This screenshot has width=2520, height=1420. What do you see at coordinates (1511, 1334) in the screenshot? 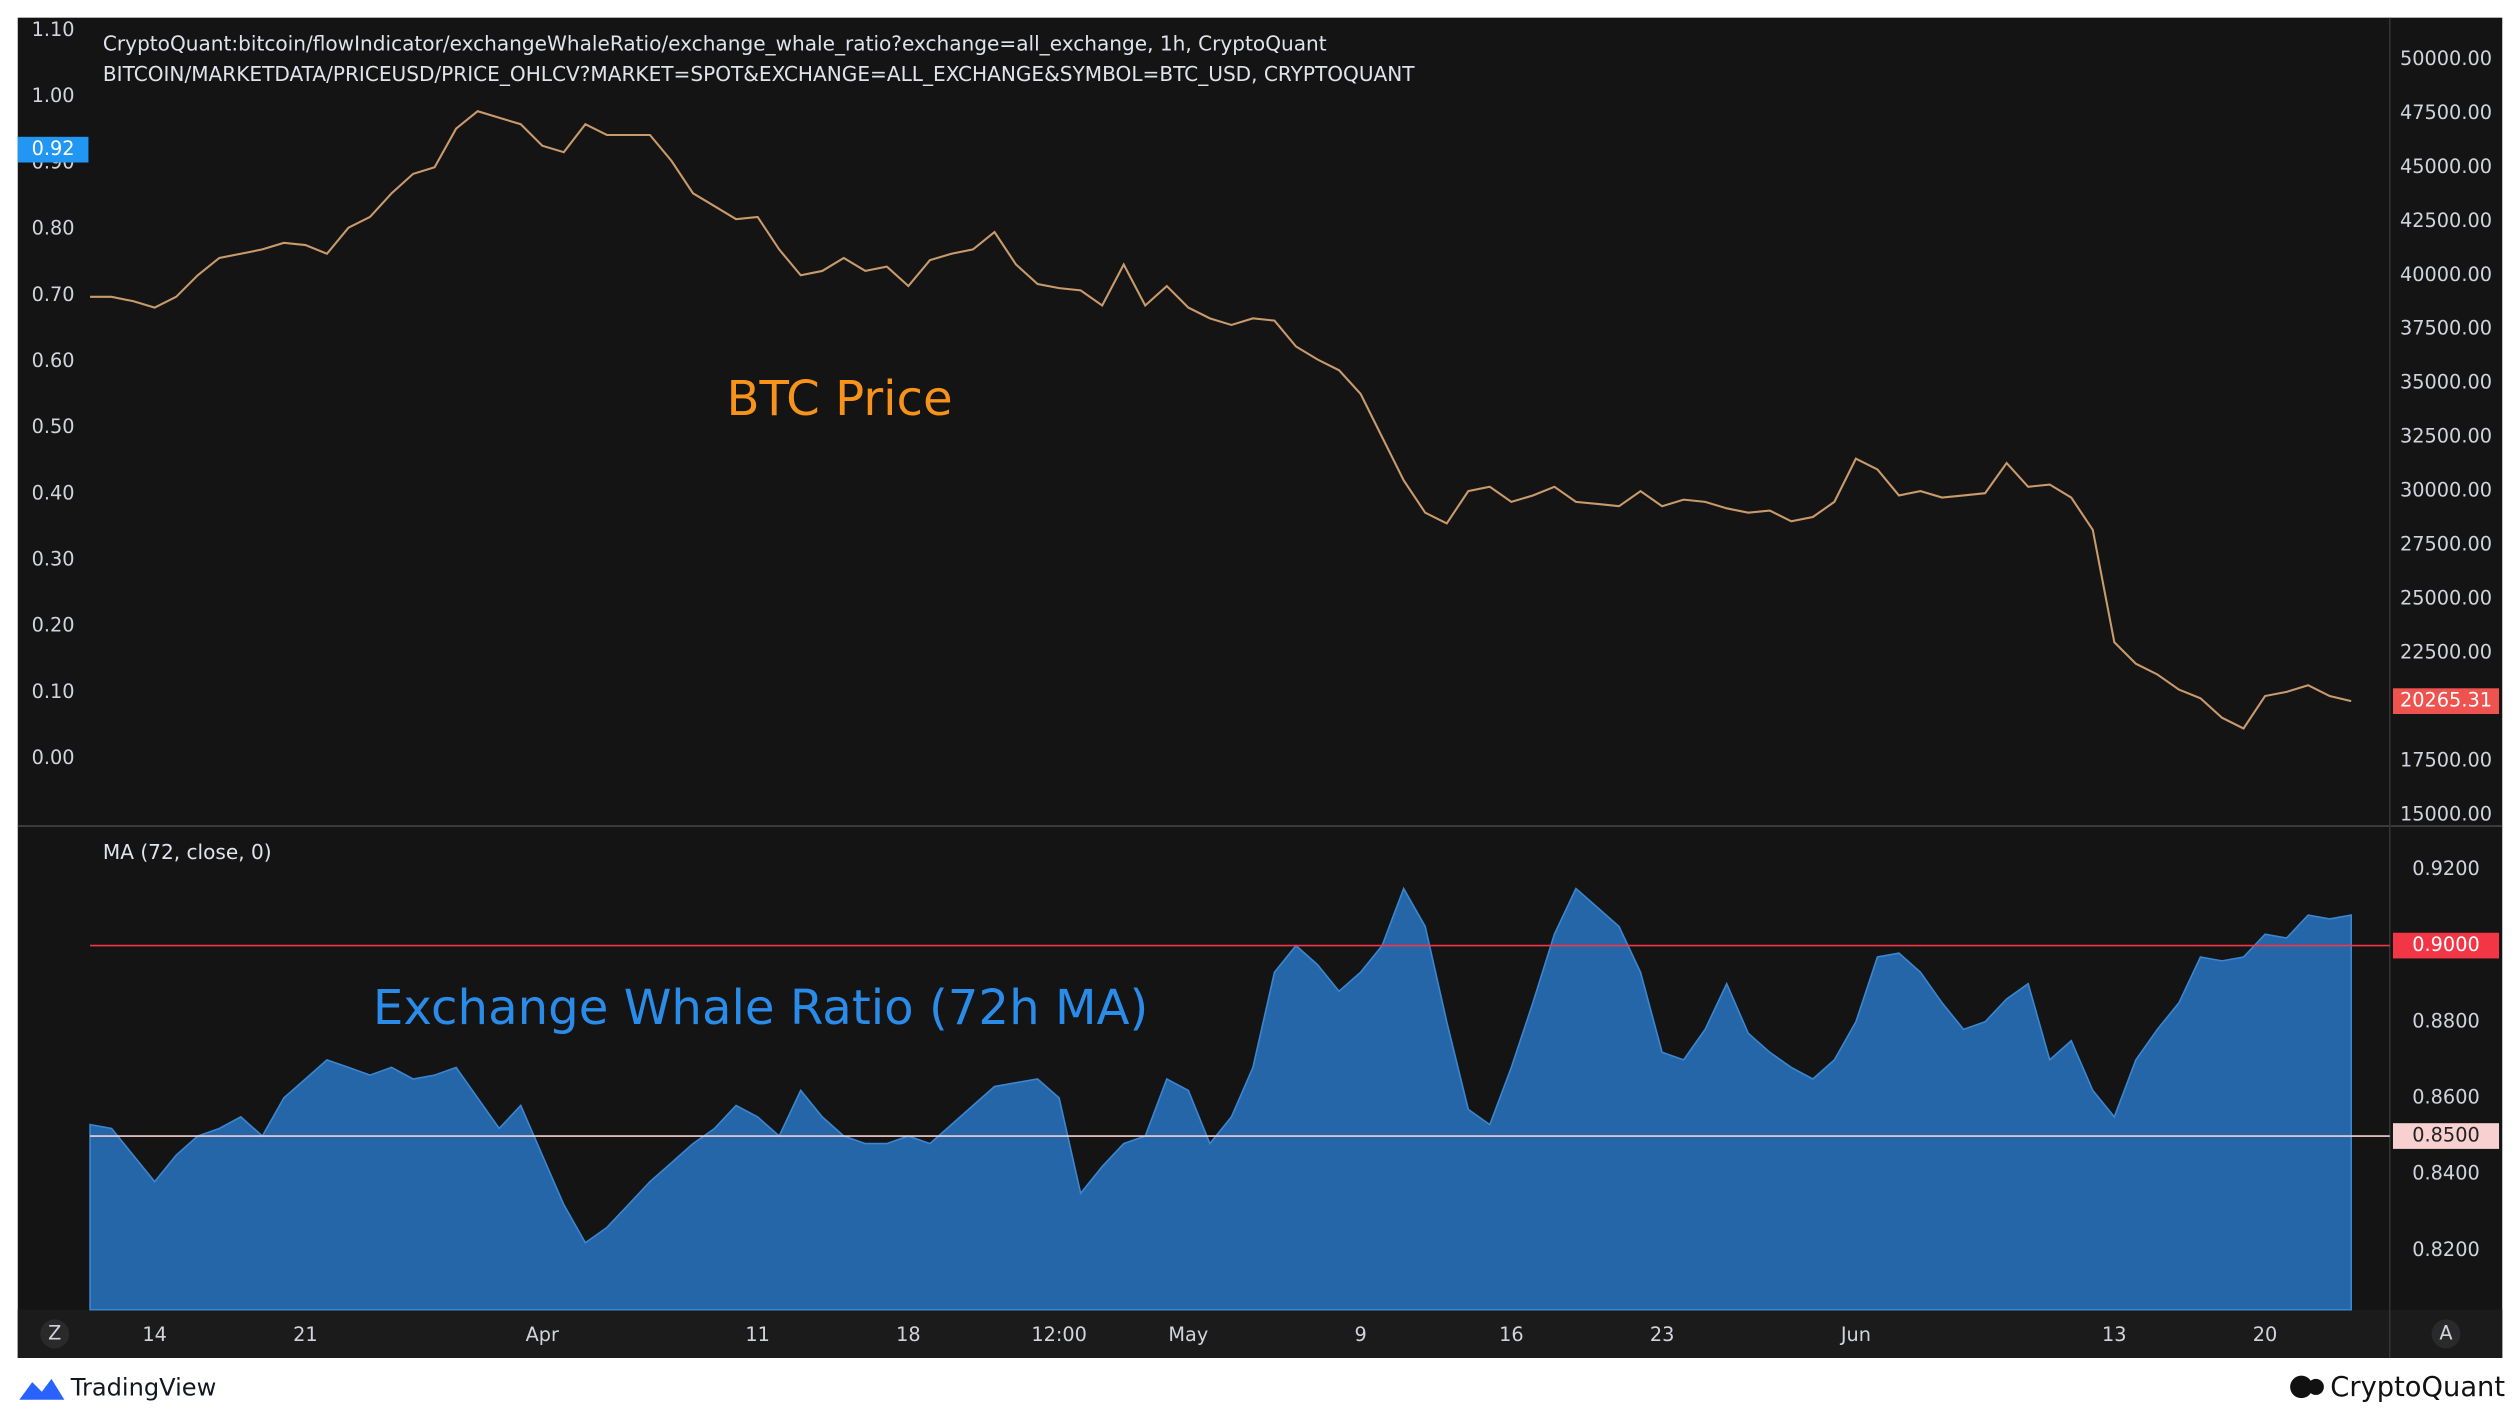
I see `x-tick-label: 16` at bounding box center [1511, 1334].